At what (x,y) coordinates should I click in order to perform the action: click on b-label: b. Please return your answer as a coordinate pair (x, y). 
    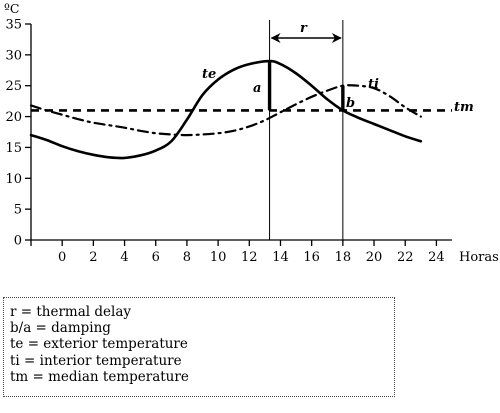
    Looking at the image, I should click on (350, 103).